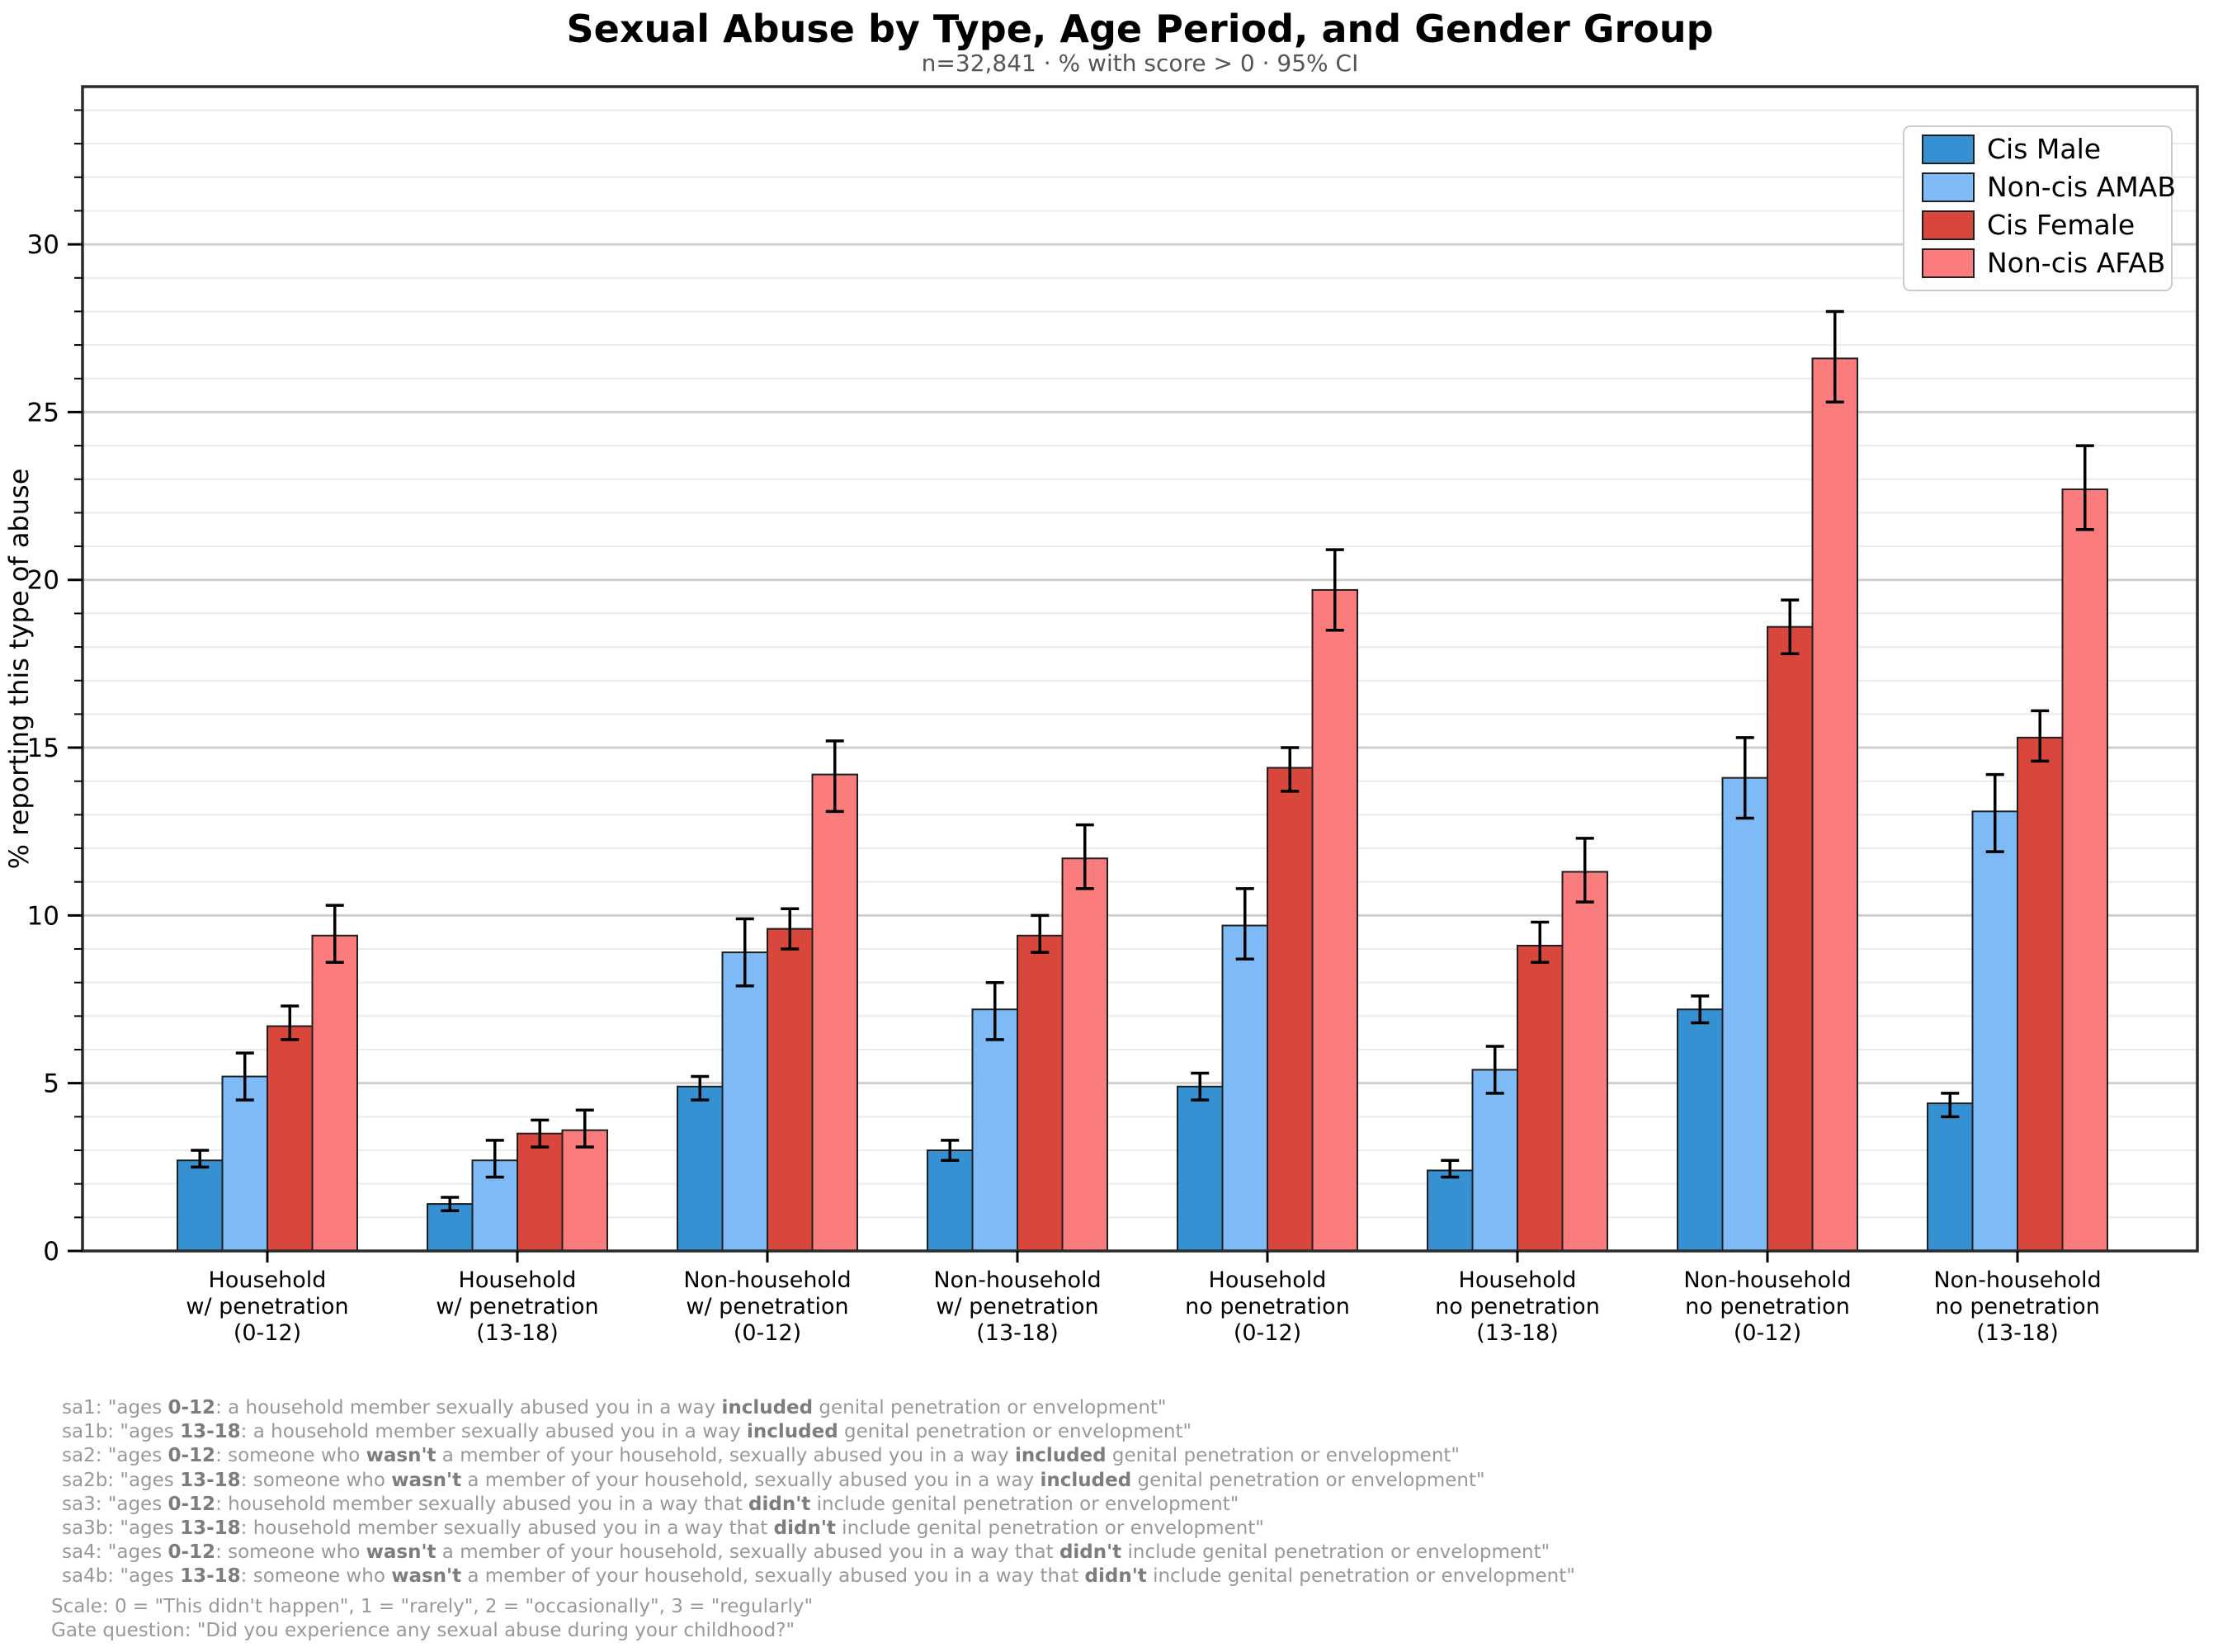 Image resolution: width=2218 pixels, height=1652 pixels. I want to click on y-tick-label: 0, so click(51, 1252).